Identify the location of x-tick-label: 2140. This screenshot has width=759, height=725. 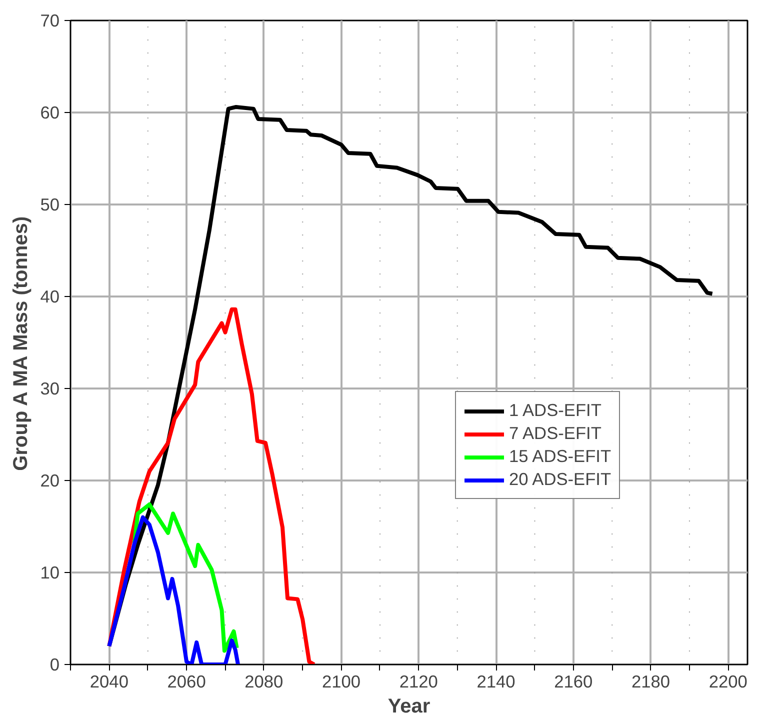
(496, 682).